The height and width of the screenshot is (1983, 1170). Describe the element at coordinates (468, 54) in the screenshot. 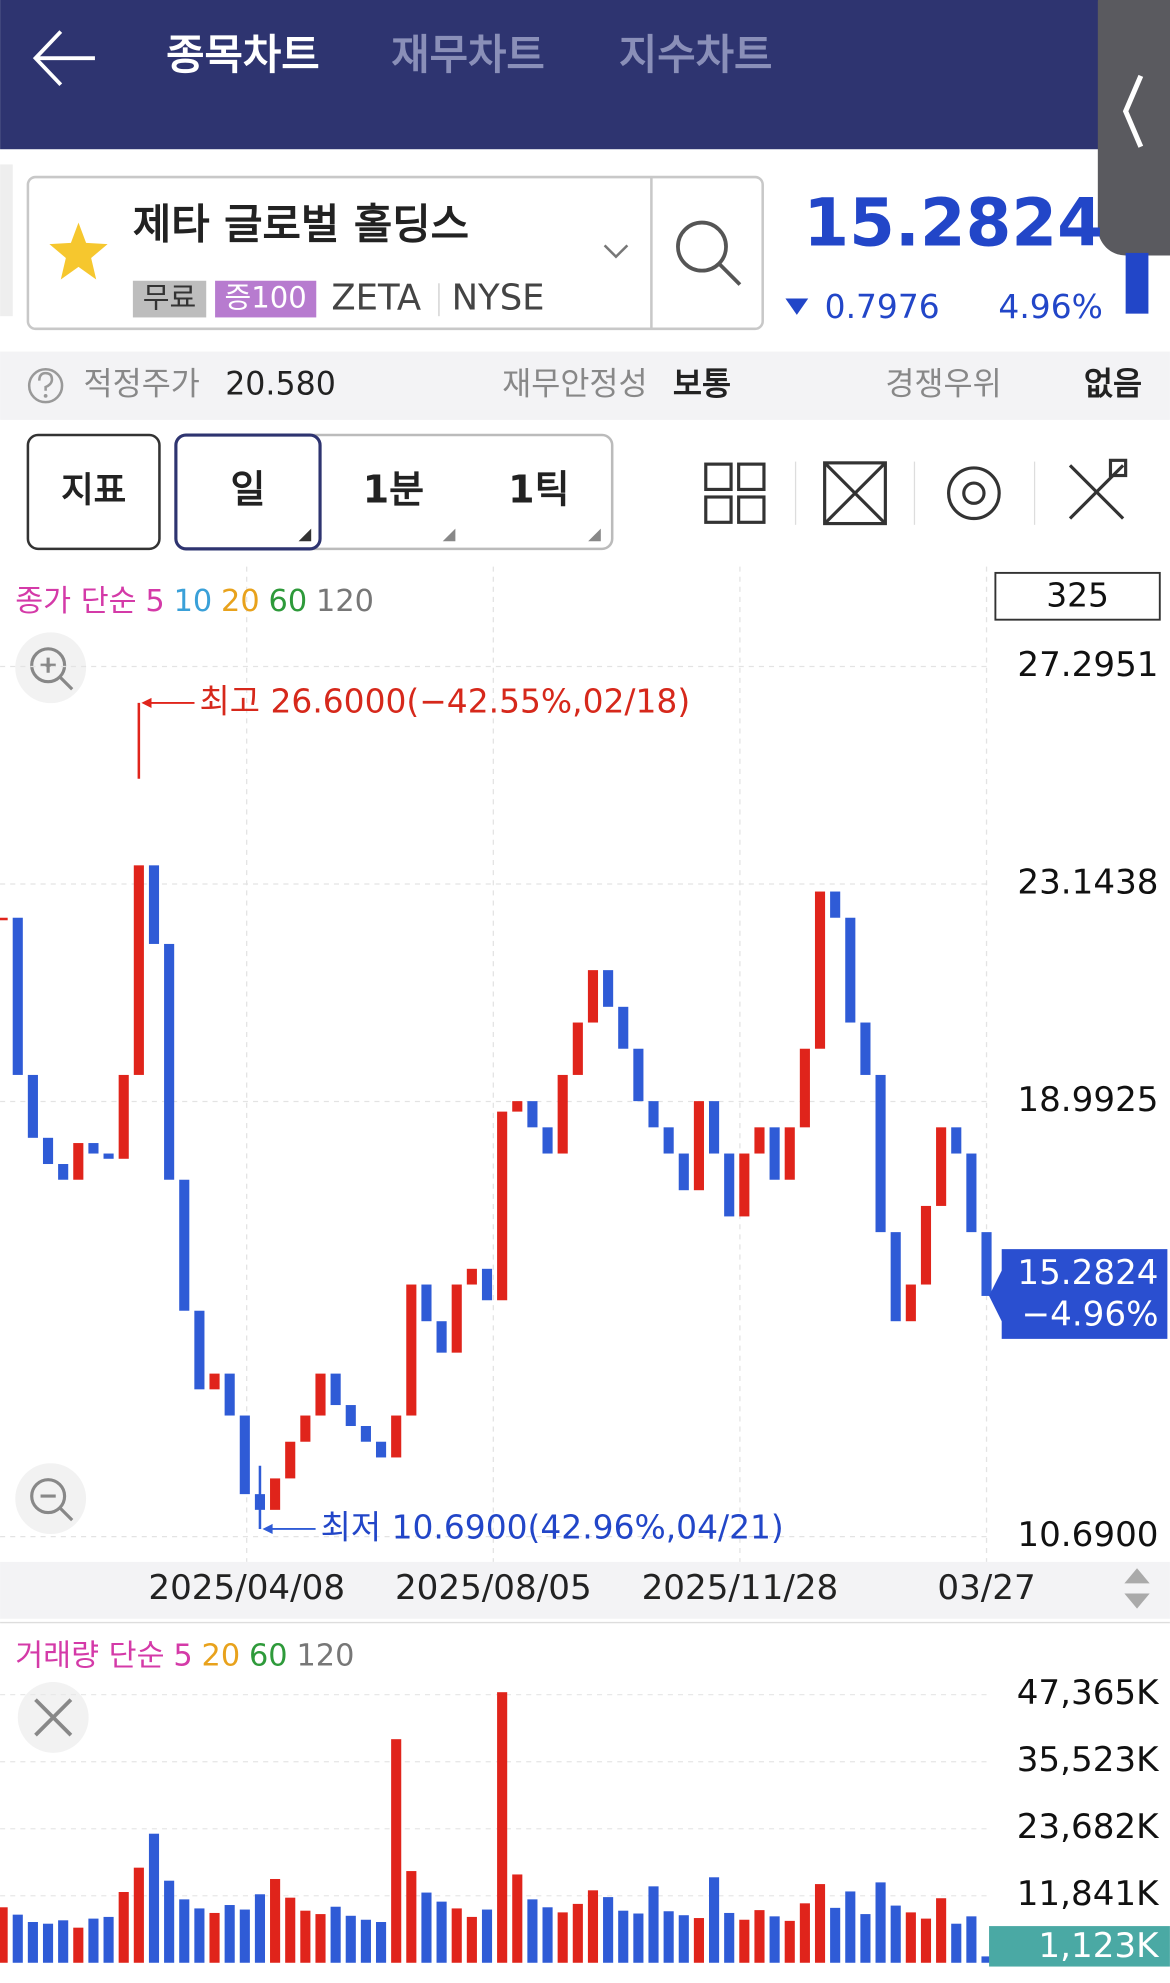

I see `tab: 재무차트` at that location.